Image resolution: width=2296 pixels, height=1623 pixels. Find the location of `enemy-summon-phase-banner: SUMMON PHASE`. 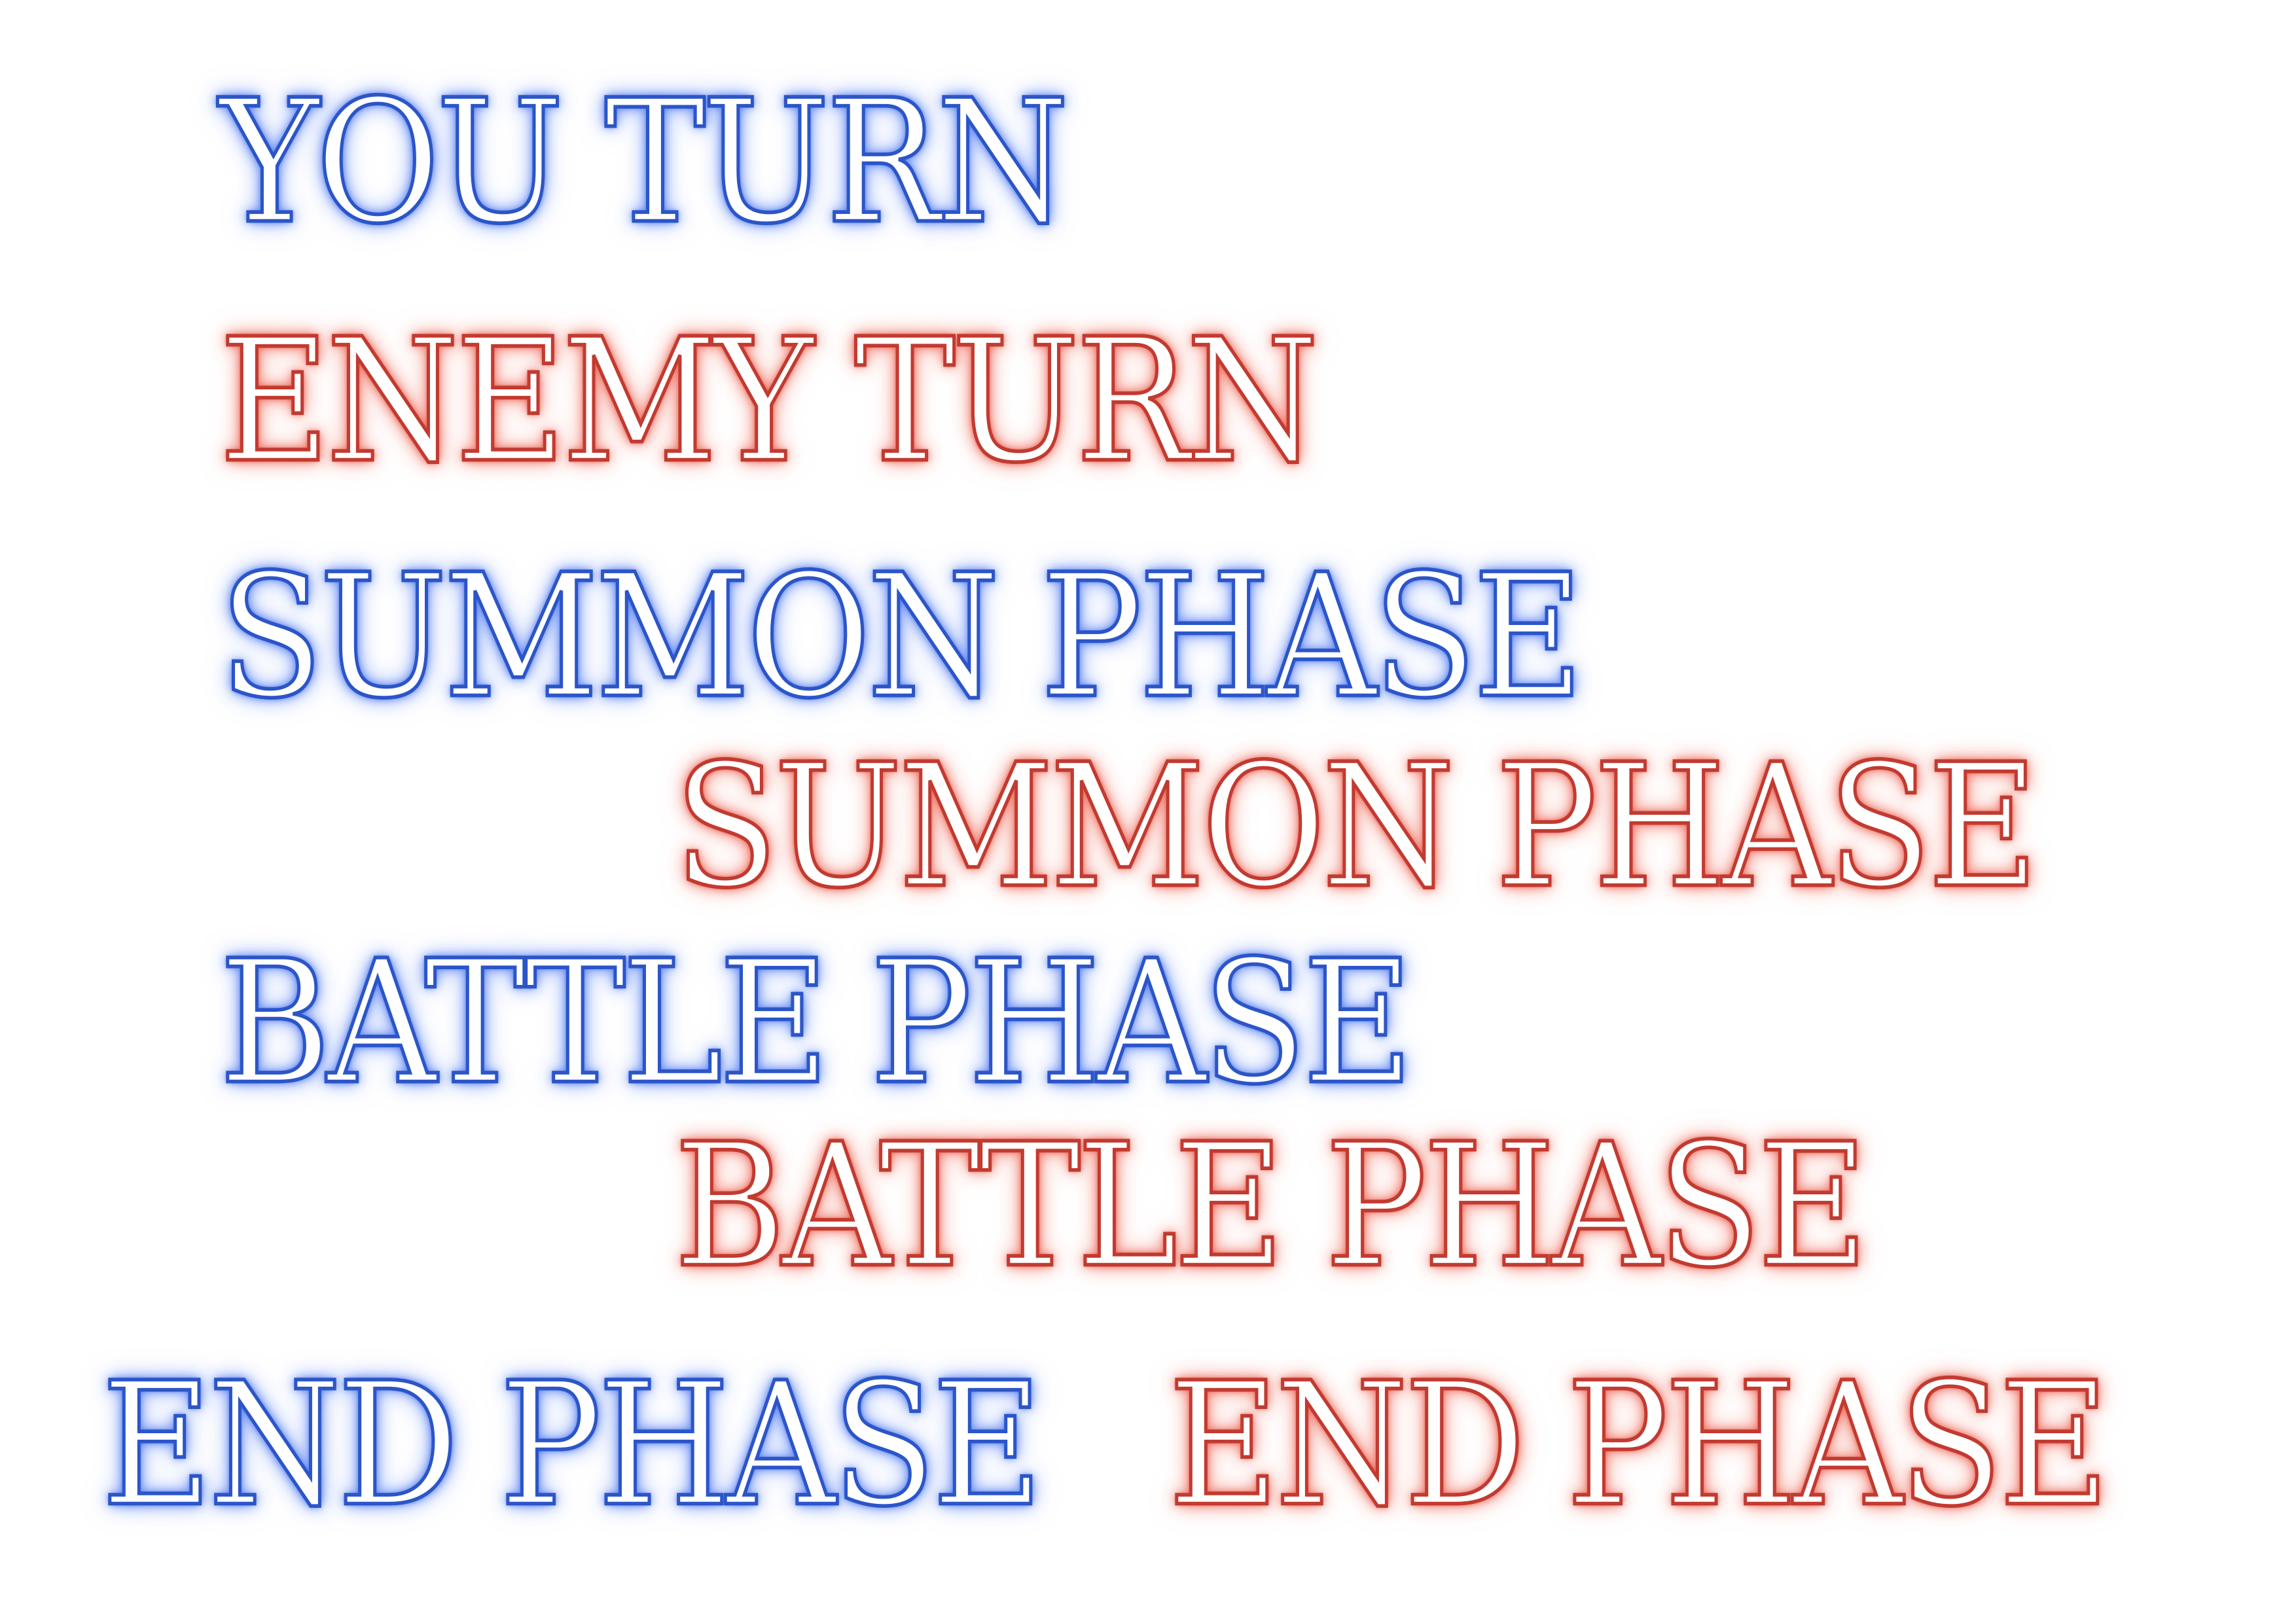

enemy-summon-phase-banner: SUMMON PHASE is located at coordinates (1357, 826).